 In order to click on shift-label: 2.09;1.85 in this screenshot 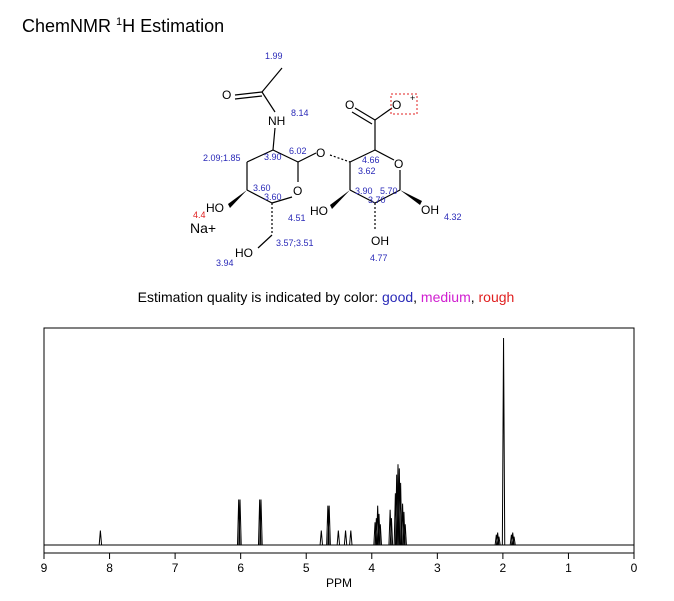, I will do `click(222, 158)`.